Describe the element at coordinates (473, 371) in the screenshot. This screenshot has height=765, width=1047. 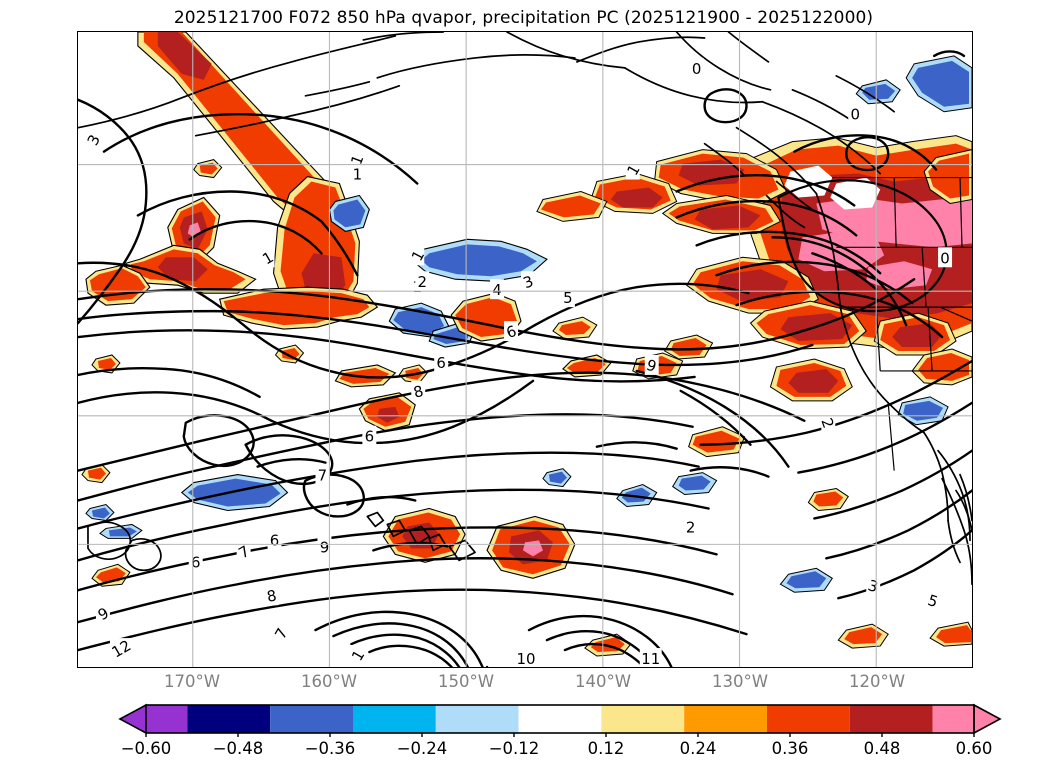
I see `precip-patch-midpac-small` at that location.